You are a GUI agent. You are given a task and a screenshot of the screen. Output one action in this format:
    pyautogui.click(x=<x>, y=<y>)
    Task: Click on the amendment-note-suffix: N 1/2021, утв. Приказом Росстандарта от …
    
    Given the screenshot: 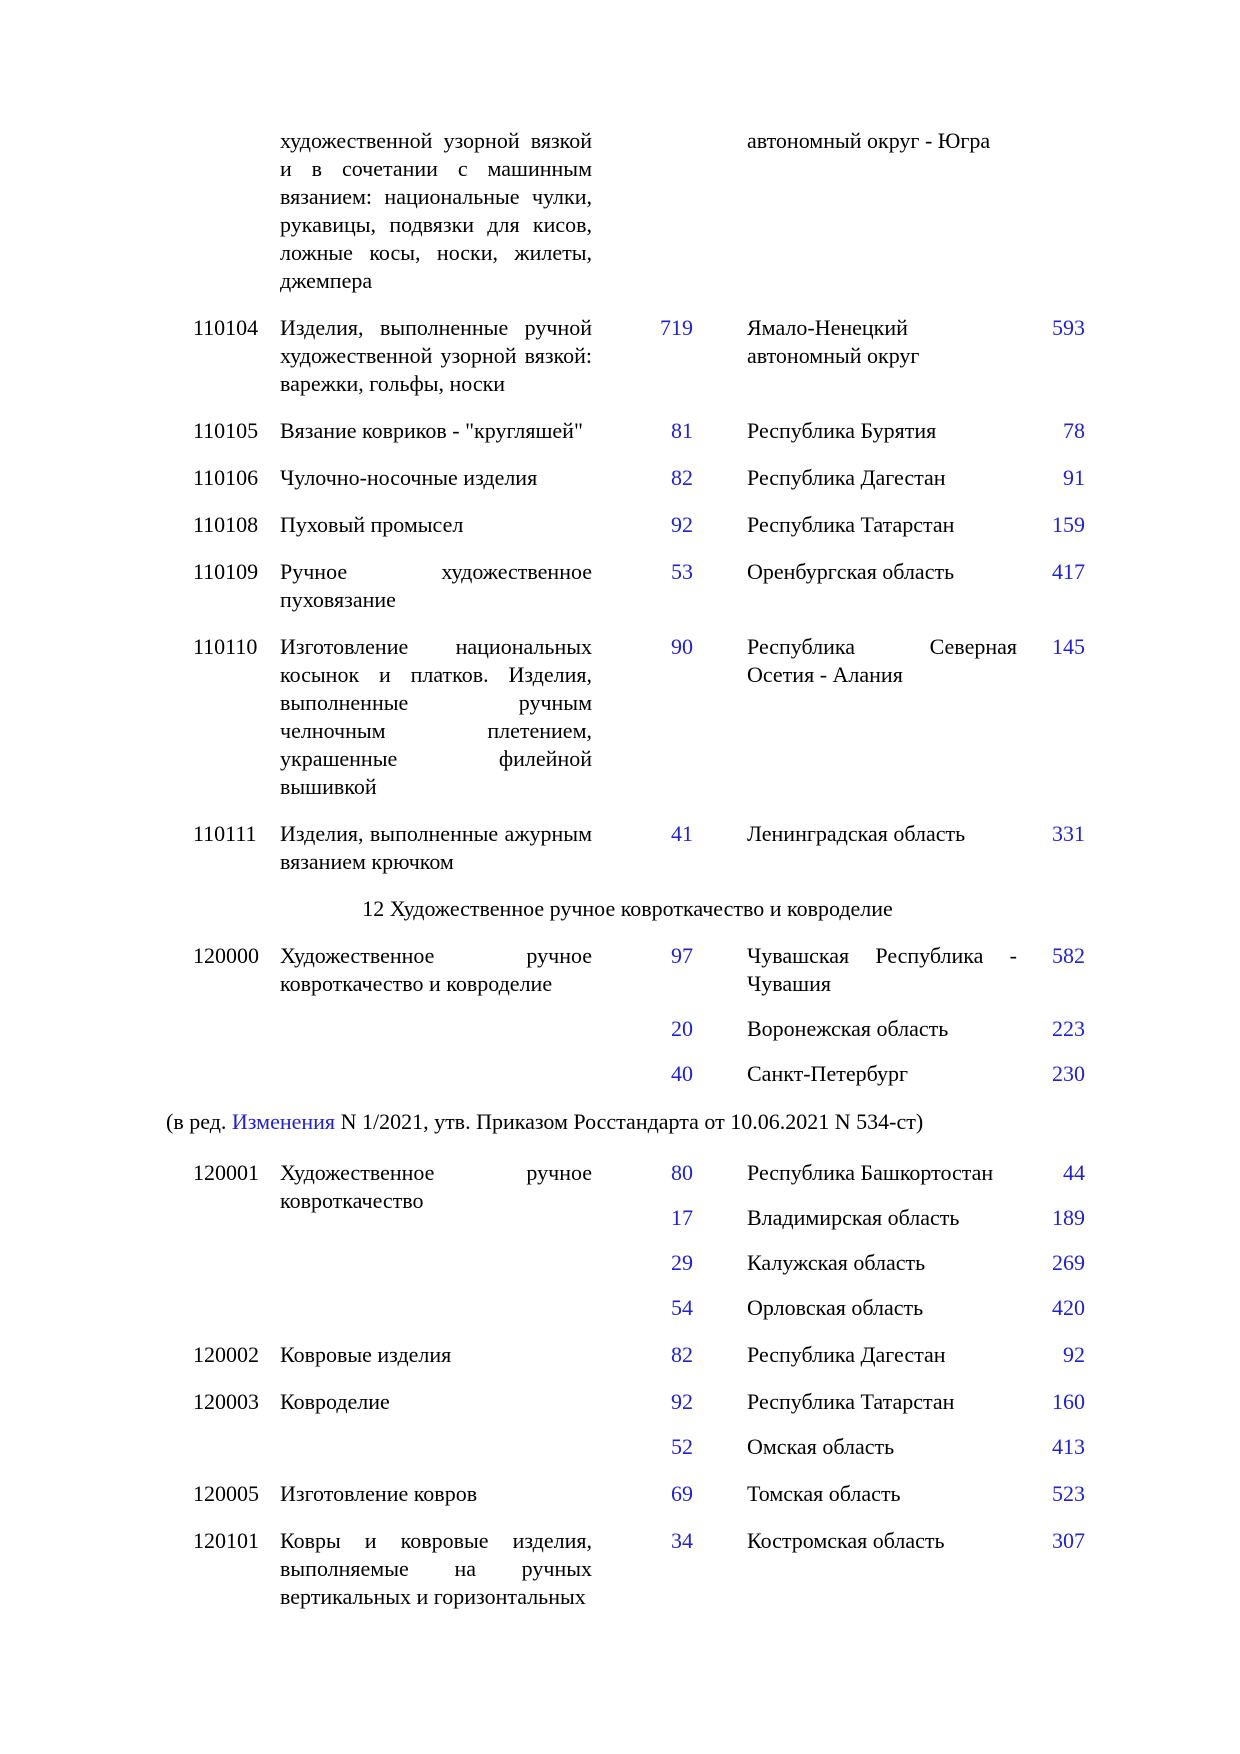 What is the action you would take?
    pyautogui.click(x=629, y=1121)
    